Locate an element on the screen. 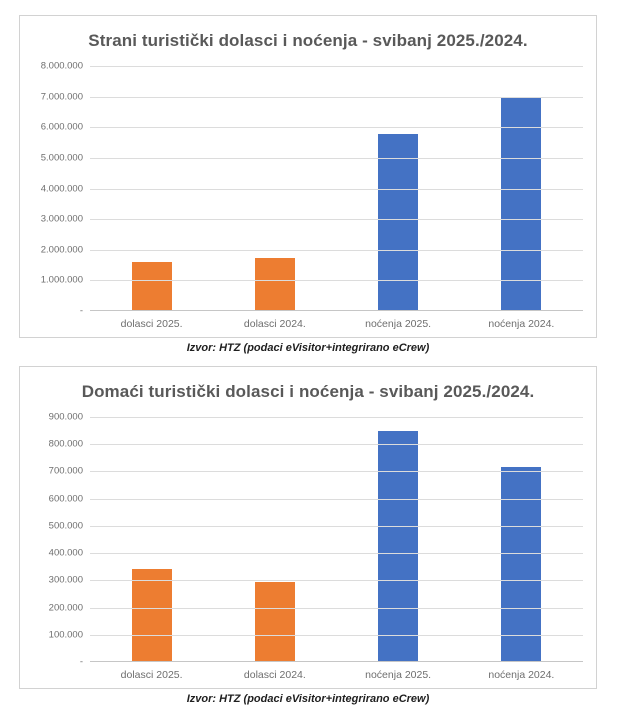 Image resolution: width=626 pixels, height=725 pixels. y-tick-label: 8.000.000 is located at coordinates (61, 66).